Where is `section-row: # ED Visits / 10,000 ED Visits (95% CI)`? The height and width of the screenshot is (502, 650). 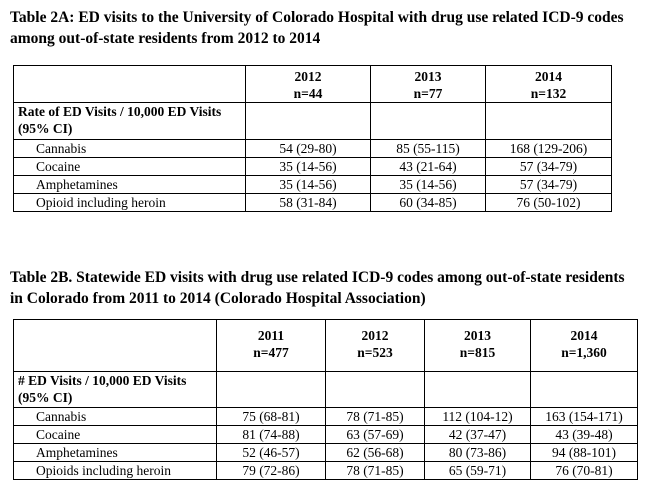 section-row: # ED Visits / 10,000 ED Visits (95% CI) is located at coordinates (325, 389).